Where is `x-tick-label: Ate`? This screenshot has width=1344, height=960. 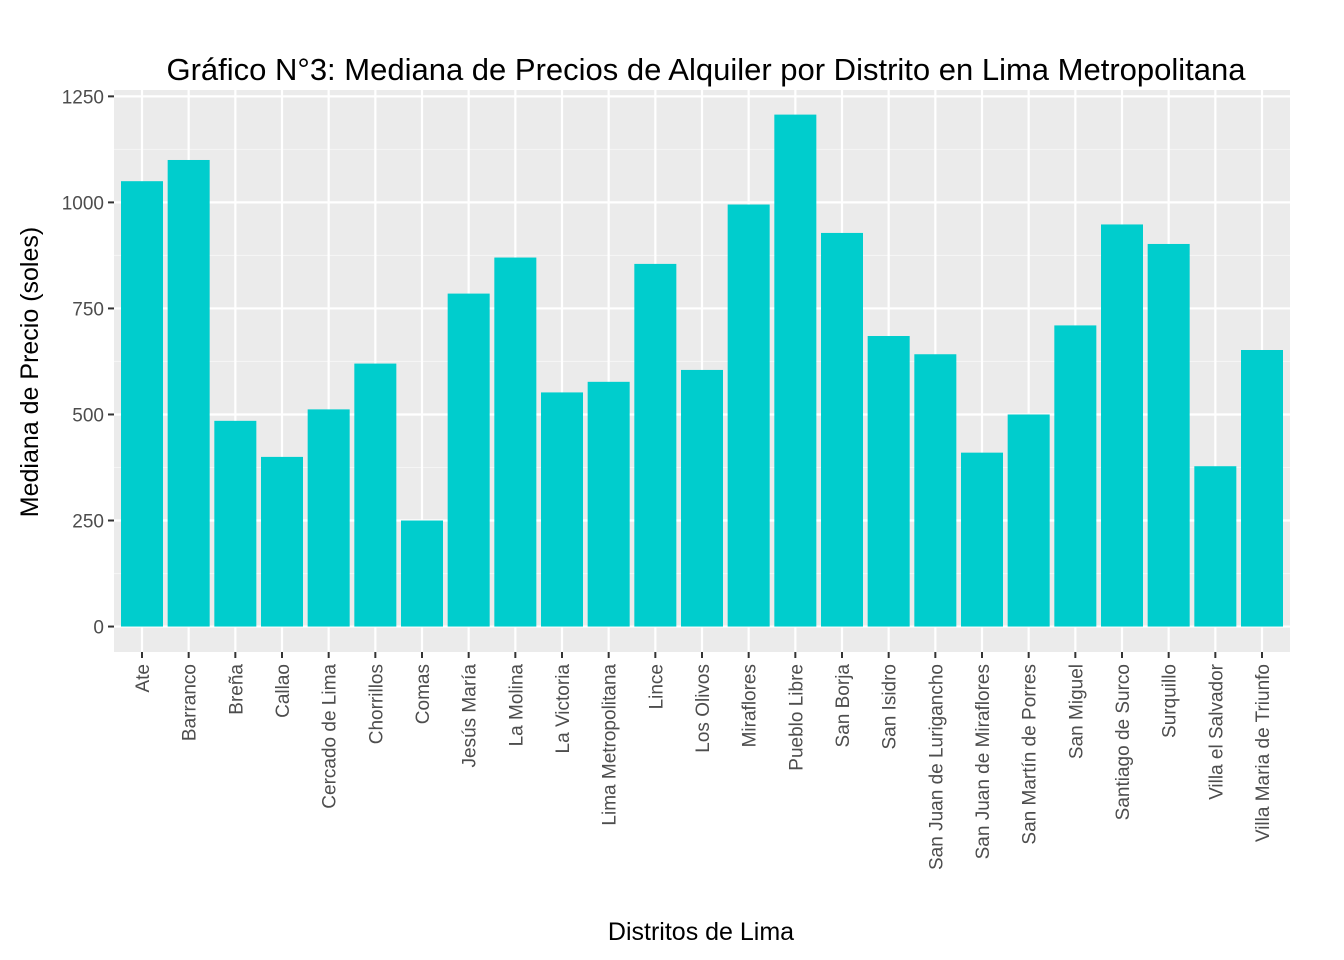
x-tick-label: Ate is located at coordinates (143, 678).